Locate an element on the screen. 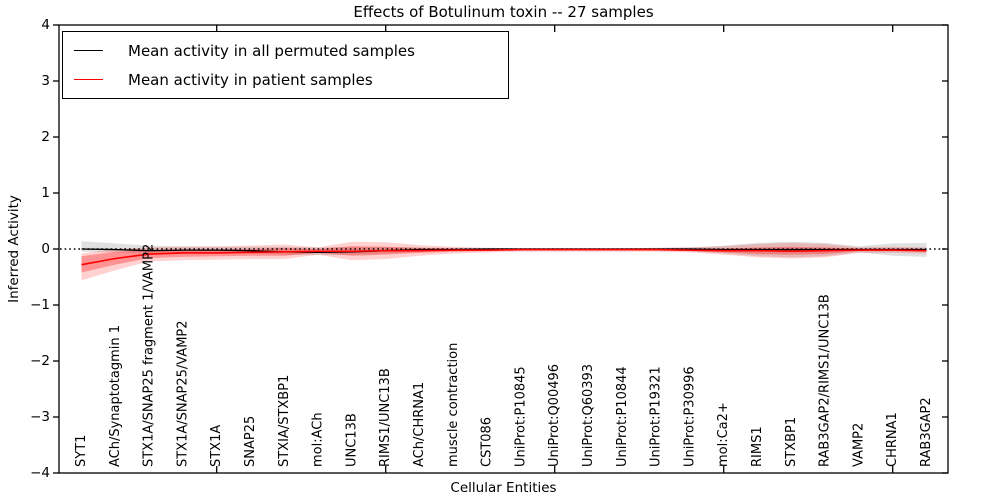  legend-label-patient: Mean activity in patient samples is located at coordinates (250, 79).